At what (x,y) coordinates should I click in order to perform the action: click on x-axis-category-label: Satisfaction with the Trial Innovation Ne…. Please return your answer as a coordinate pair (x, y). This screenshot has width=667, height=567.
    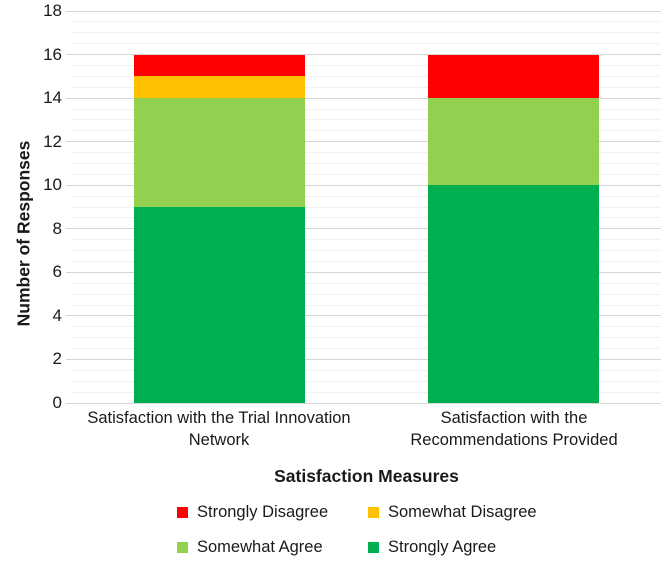
    Looking at the image, I should click on (219, 429).